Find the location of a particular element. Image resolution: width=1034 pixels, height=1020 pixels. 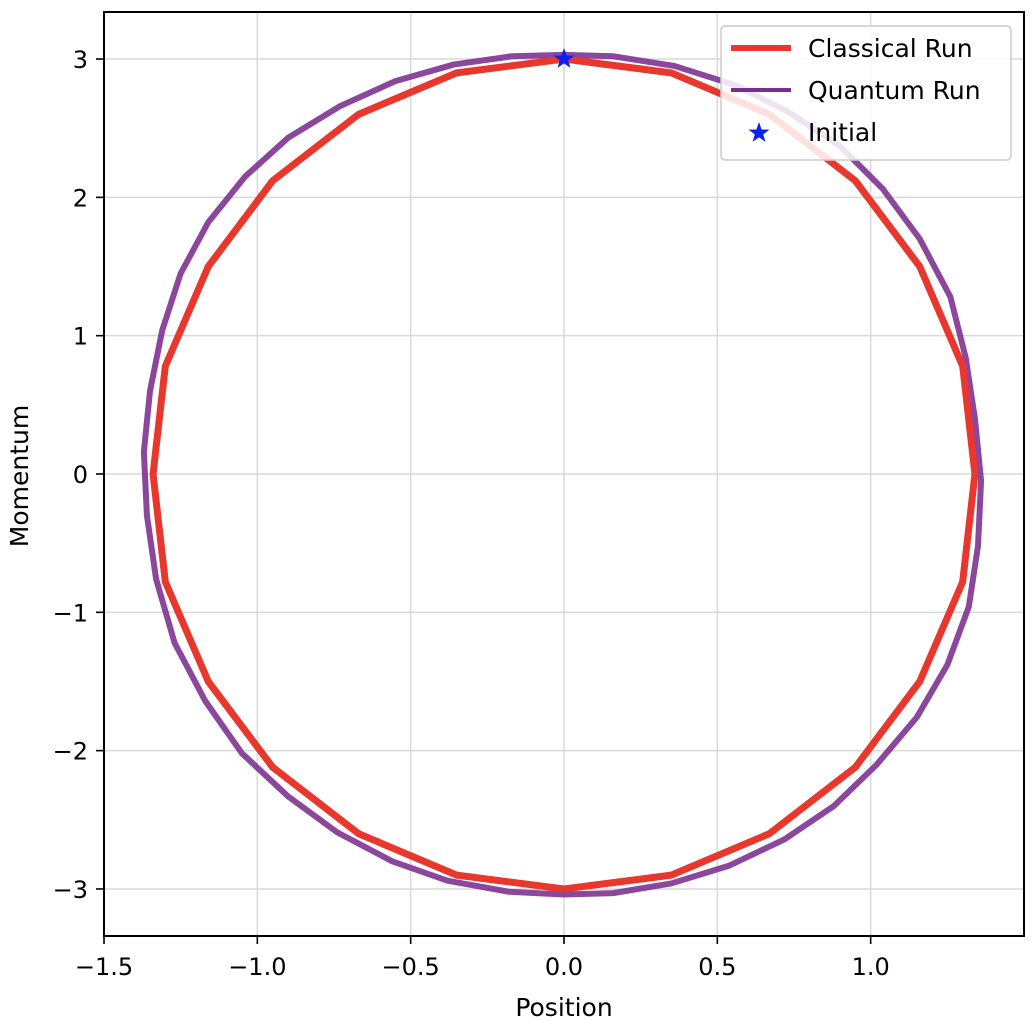

legend-star-marker is located at coordinates (759, 132).